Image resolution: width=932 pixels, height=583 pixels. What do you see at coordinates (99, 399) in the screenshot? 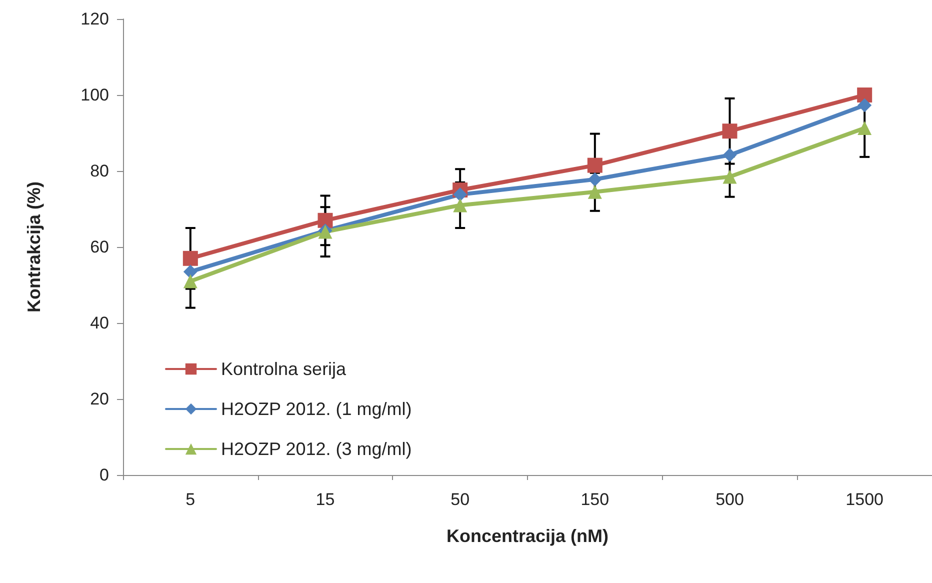
I see `y-tick-label: 20` at bounding box center [99, 399].